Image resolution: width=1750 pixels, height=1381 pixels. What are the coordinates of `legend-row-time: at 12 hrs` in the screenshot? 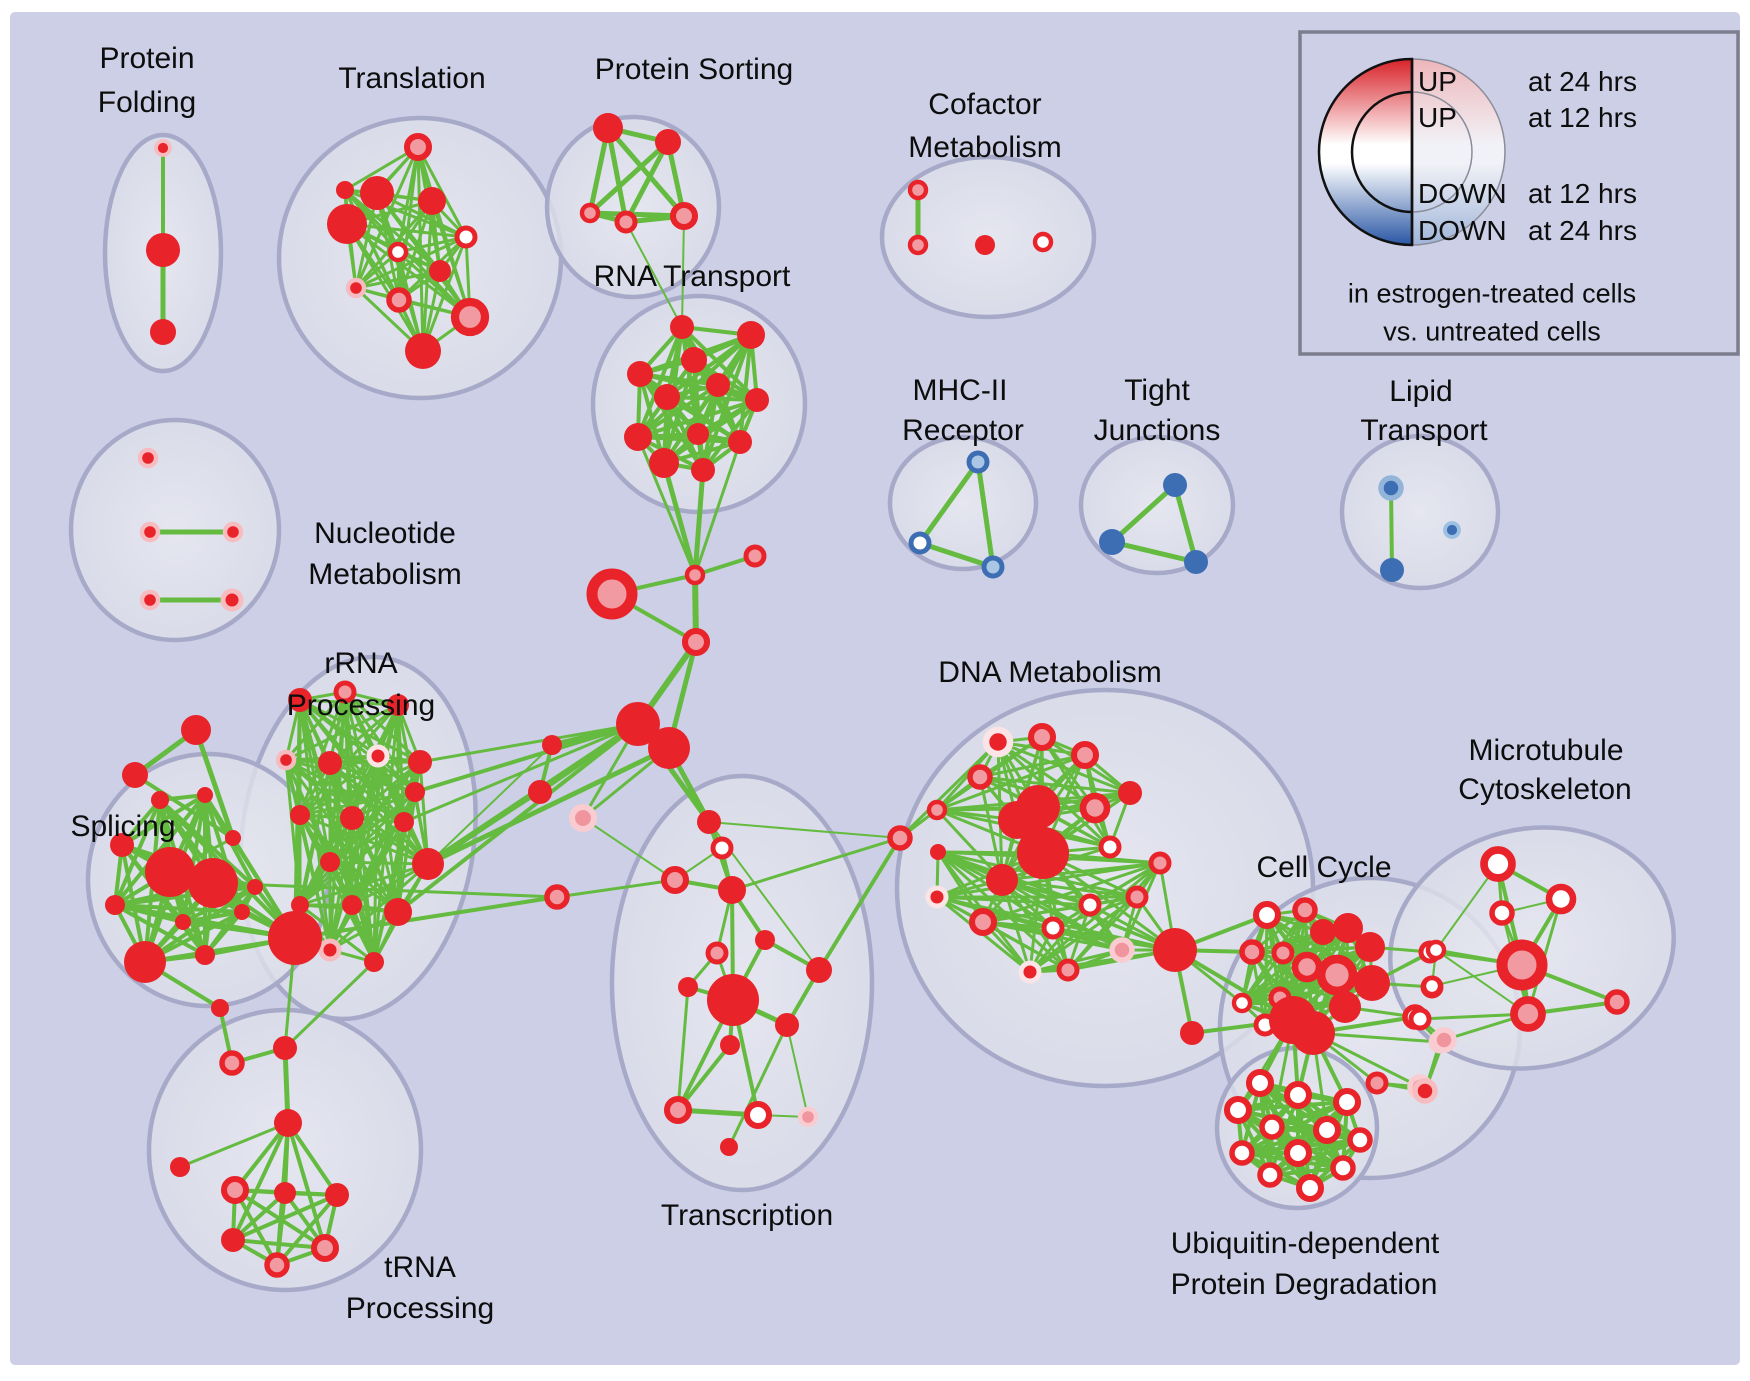 It's located at (1582, 193).